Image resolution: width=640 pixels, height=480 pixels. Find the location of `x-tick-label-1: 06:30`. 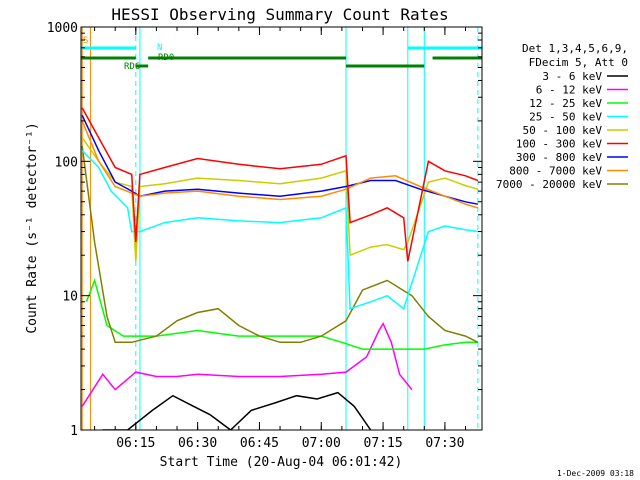

x-tick-label-1: 06:30 is located at coordinates (197, 443).